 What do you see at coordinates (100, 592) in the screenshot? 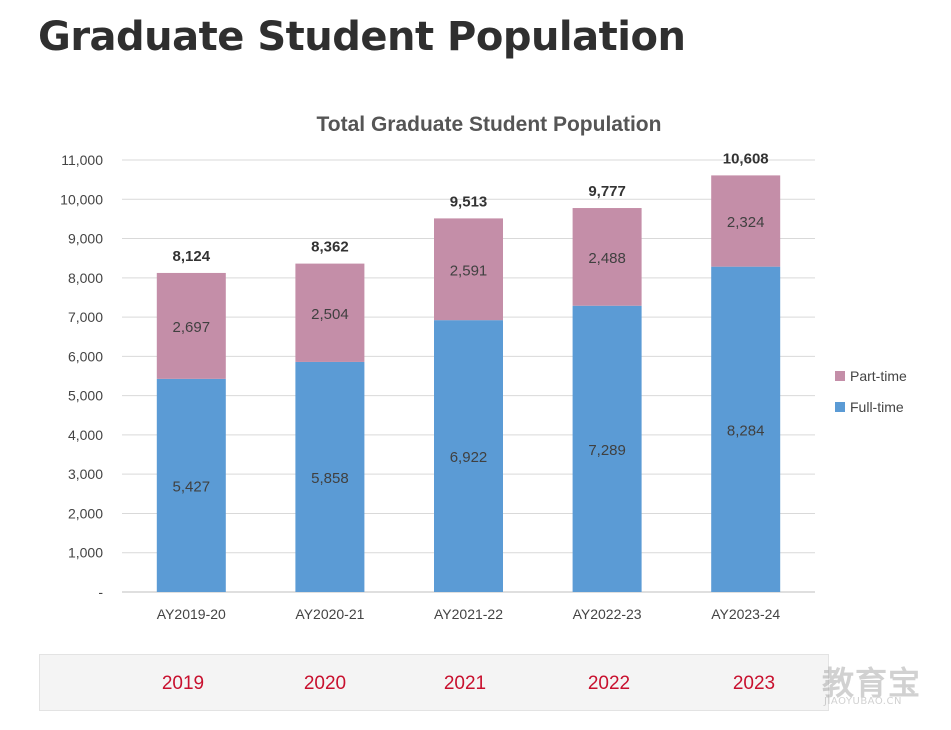
I see `y-tick-label: -` at bounding box center [100, 592].